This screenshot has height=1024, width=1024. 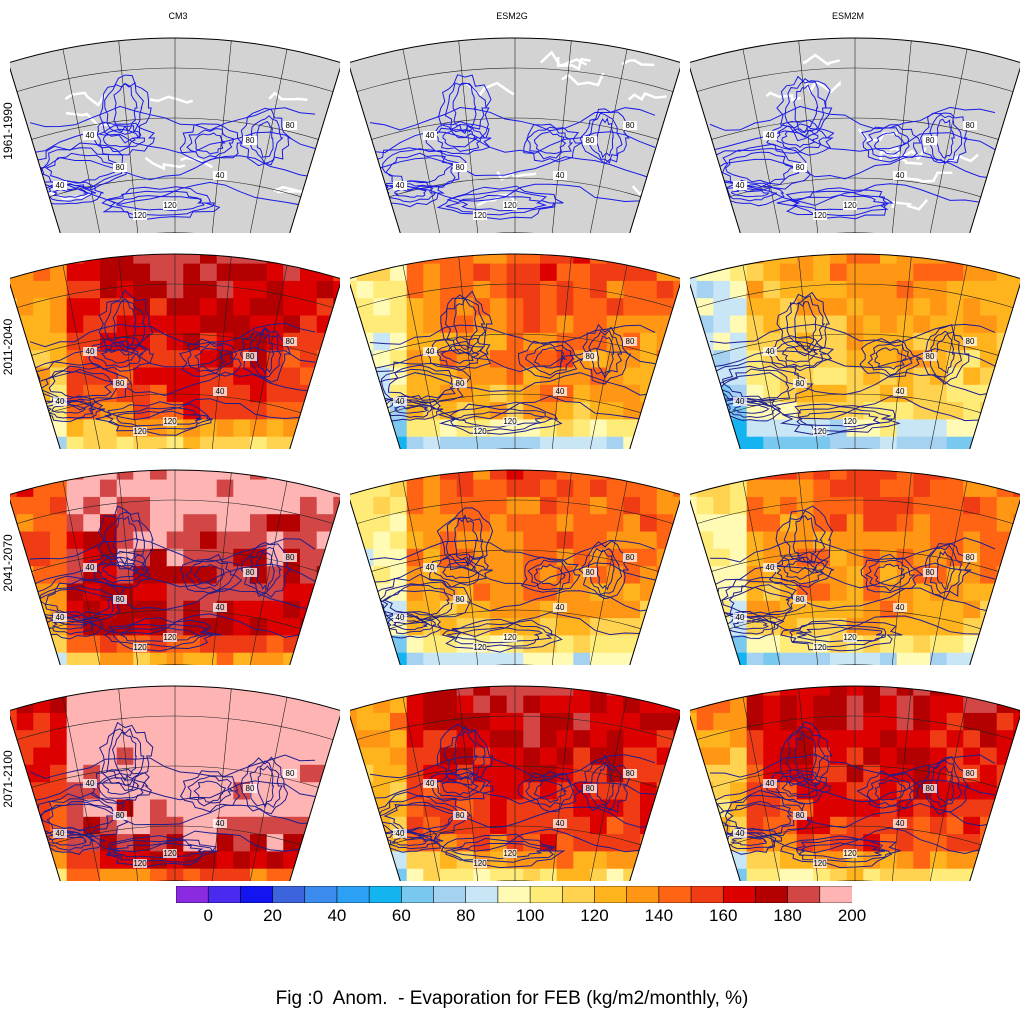 I want to click on colorbar-tick-label: 0, so click(x=208, y=915).